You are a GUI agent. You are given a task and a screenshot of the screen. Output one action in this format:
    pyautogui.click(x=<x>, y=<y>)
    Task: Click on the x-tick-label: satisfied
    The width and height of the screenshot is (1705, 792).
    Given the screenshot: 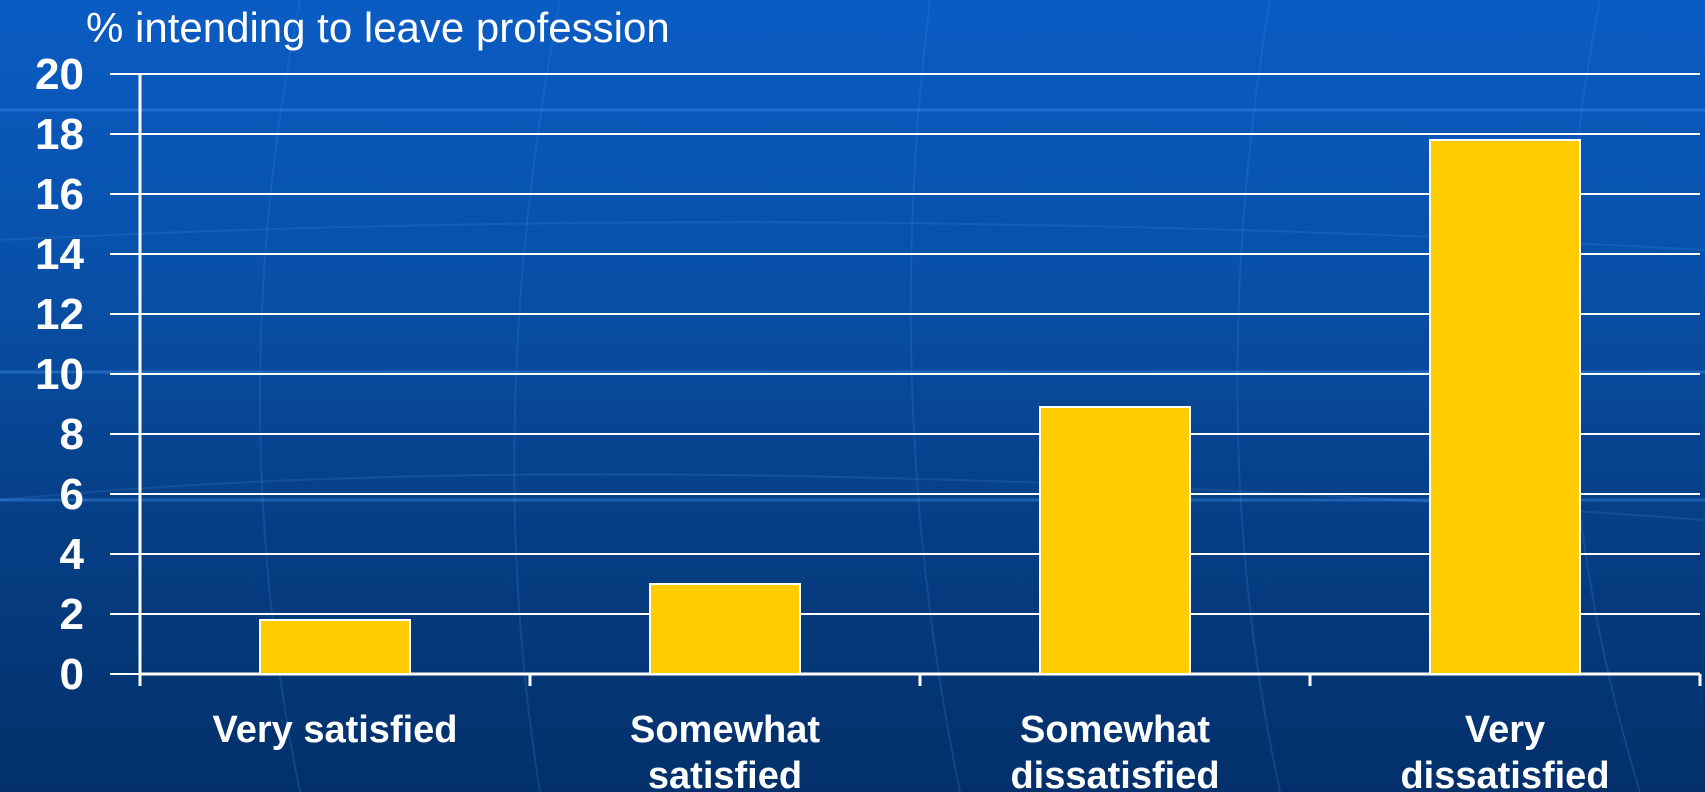 What is the action you would take?
    pyautogui.click(x=725, y=773)
    